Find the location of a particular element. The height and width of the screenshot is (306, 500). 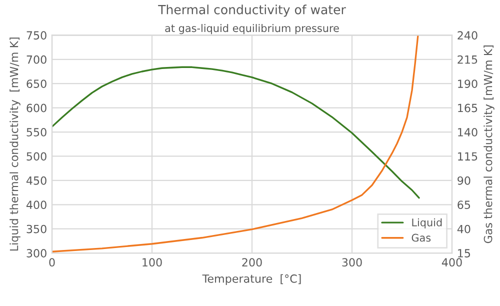

x-tick-label: 100 is located at coordinates (152, 262).